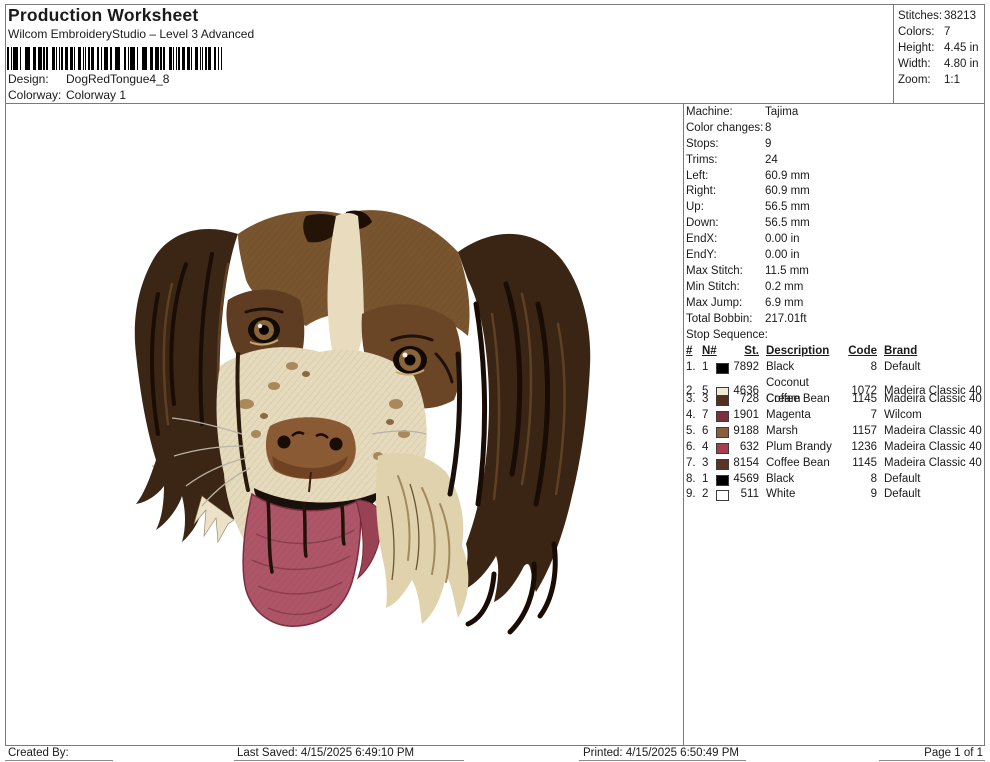 The width and height of the screenshot is (990, 762). What do you see at coordinates (938, 48) in the screenshot?
I see `summary-row: Height: 4.45 in` at bounding box center [938, 48].